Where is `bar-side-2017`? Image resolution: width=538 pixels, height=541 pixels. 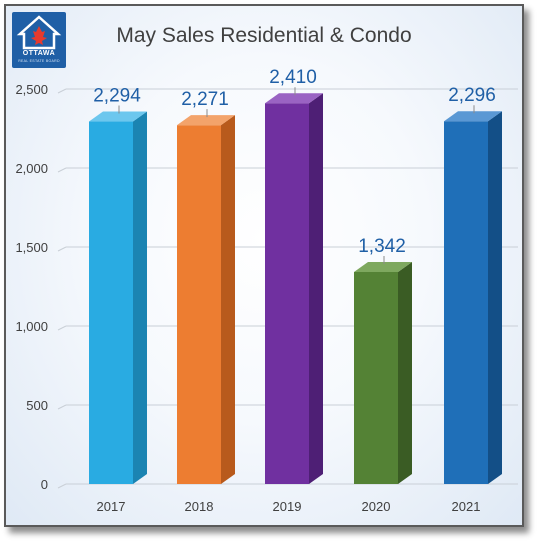
bar-side-2017 is located at coordinates (140, 297).